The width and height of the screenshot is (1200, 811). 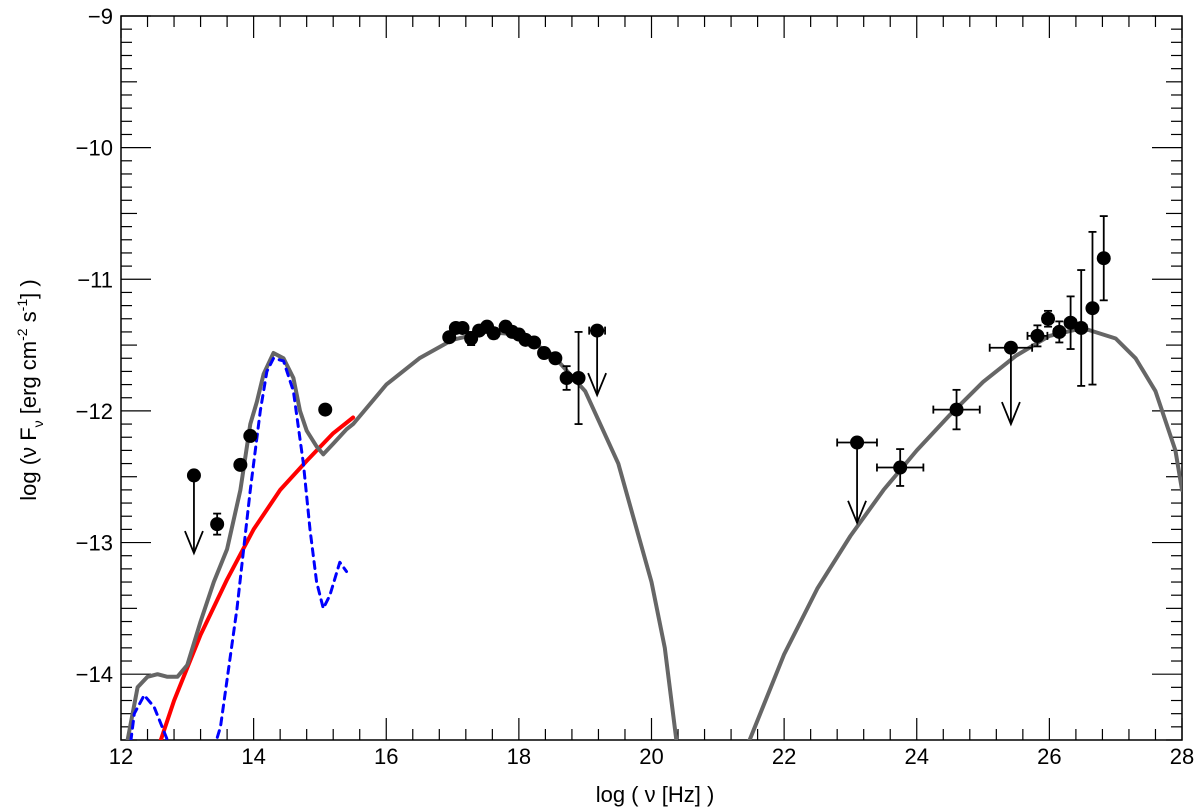 What do you see at coordinates (94, 674) in the screenshot?
I see `y-tick-label: −14` at bounding box center [94, 674].